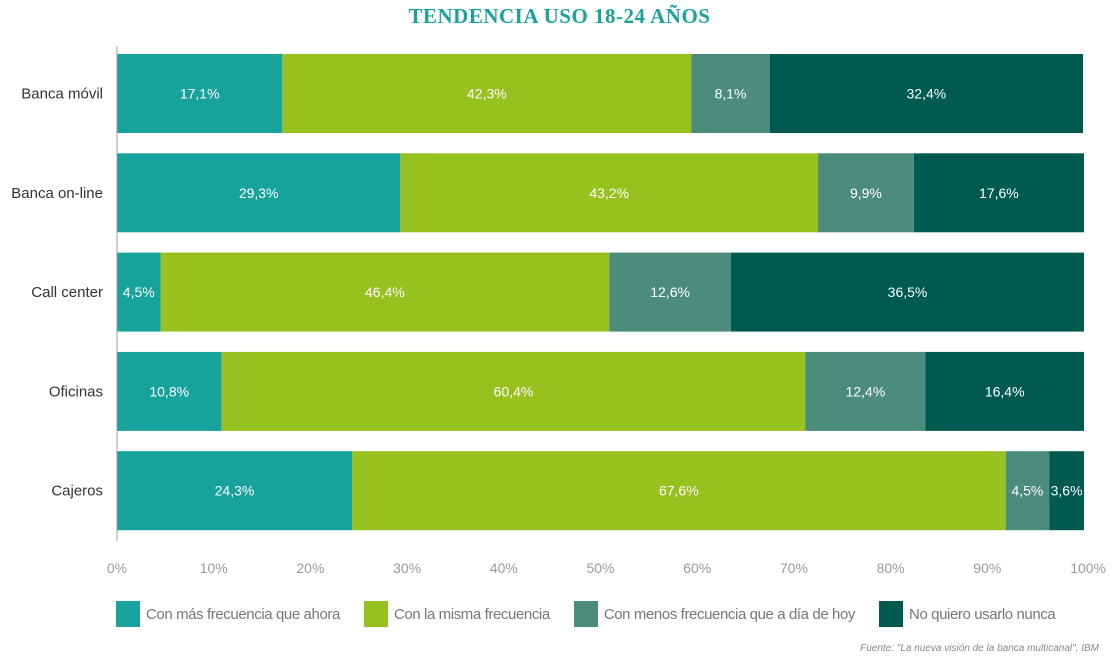 This screenshot has height=668, width=1119. I want to click on category-label: Banca on-line, so click(57, 193).